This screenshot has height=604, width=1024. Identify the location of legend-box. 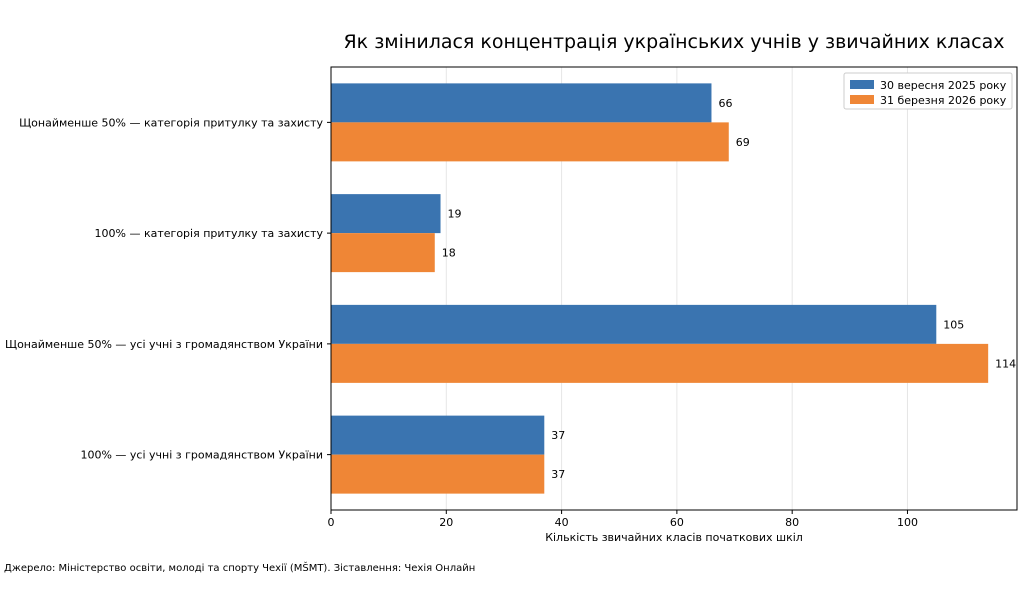
(928, 91).